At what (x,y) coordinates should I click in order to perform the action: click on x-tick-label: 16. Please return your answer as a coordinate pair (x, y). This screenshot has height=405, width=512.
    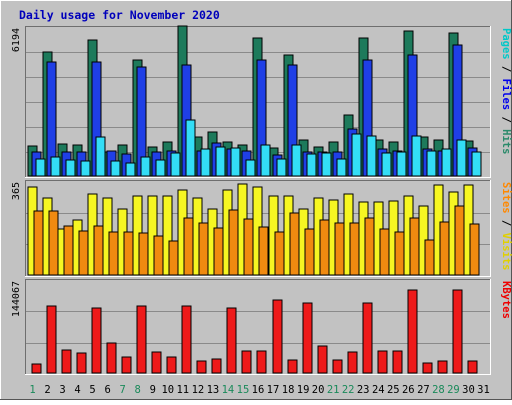
    Looking at the image, I should click on (258, 390).